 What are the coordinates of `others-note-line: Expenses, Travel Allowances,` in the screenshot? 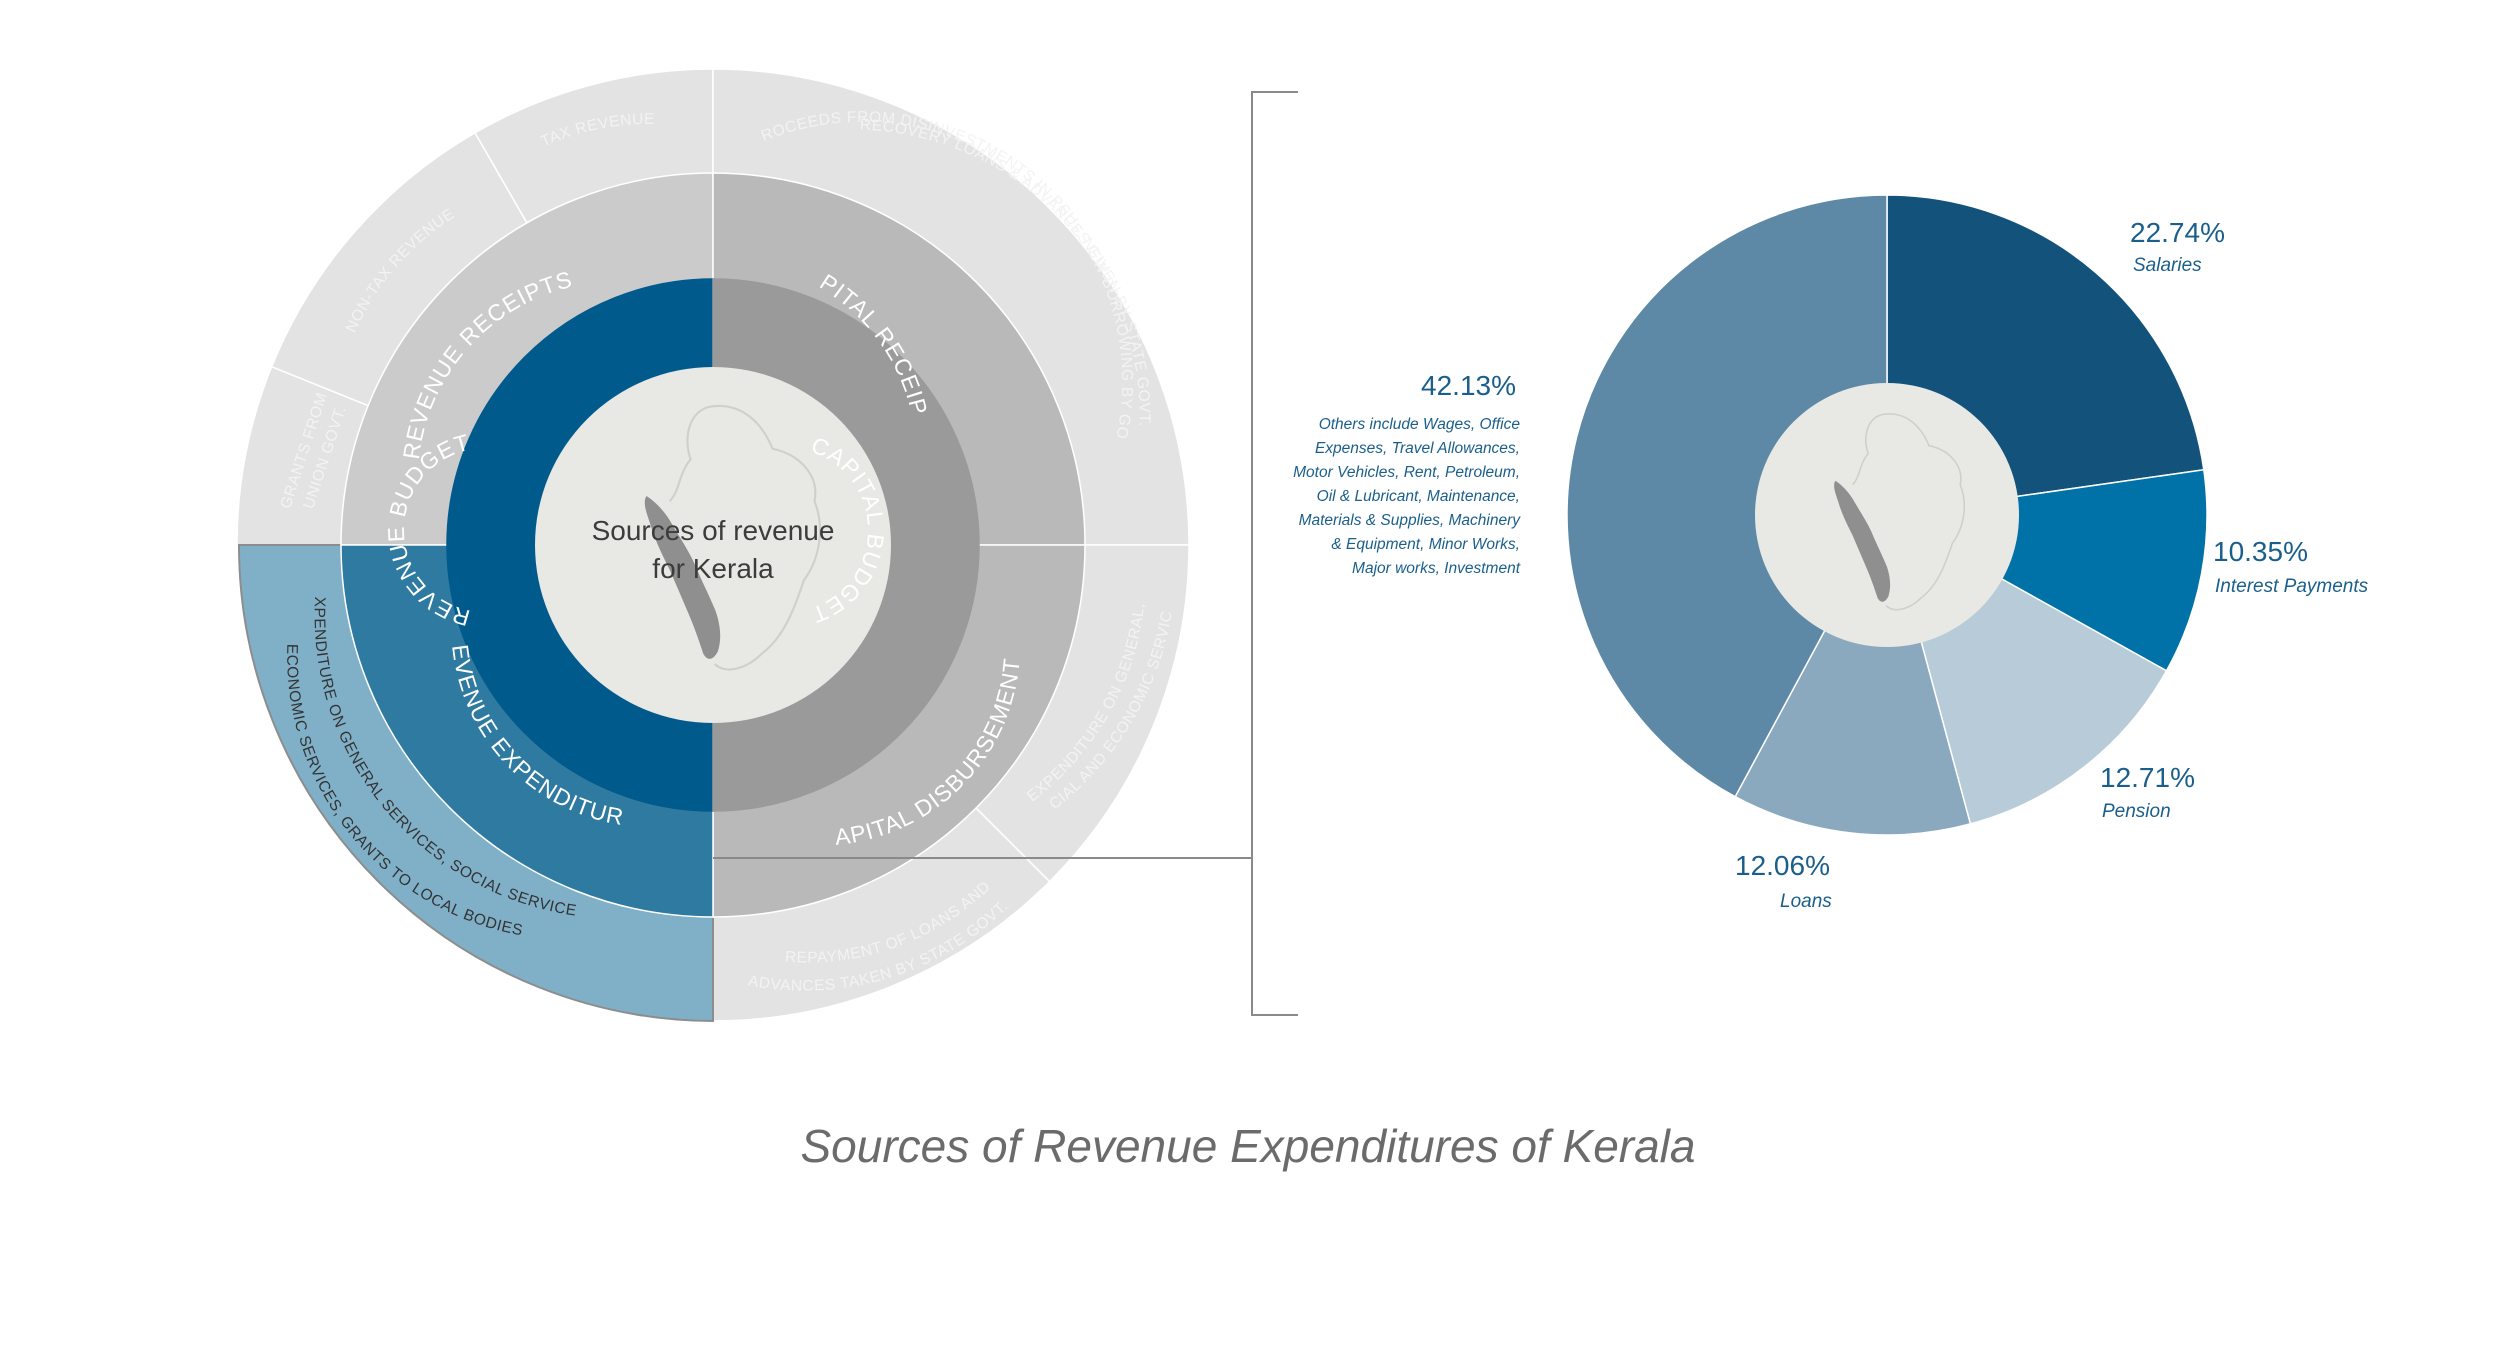 It's located at (1417, 448).